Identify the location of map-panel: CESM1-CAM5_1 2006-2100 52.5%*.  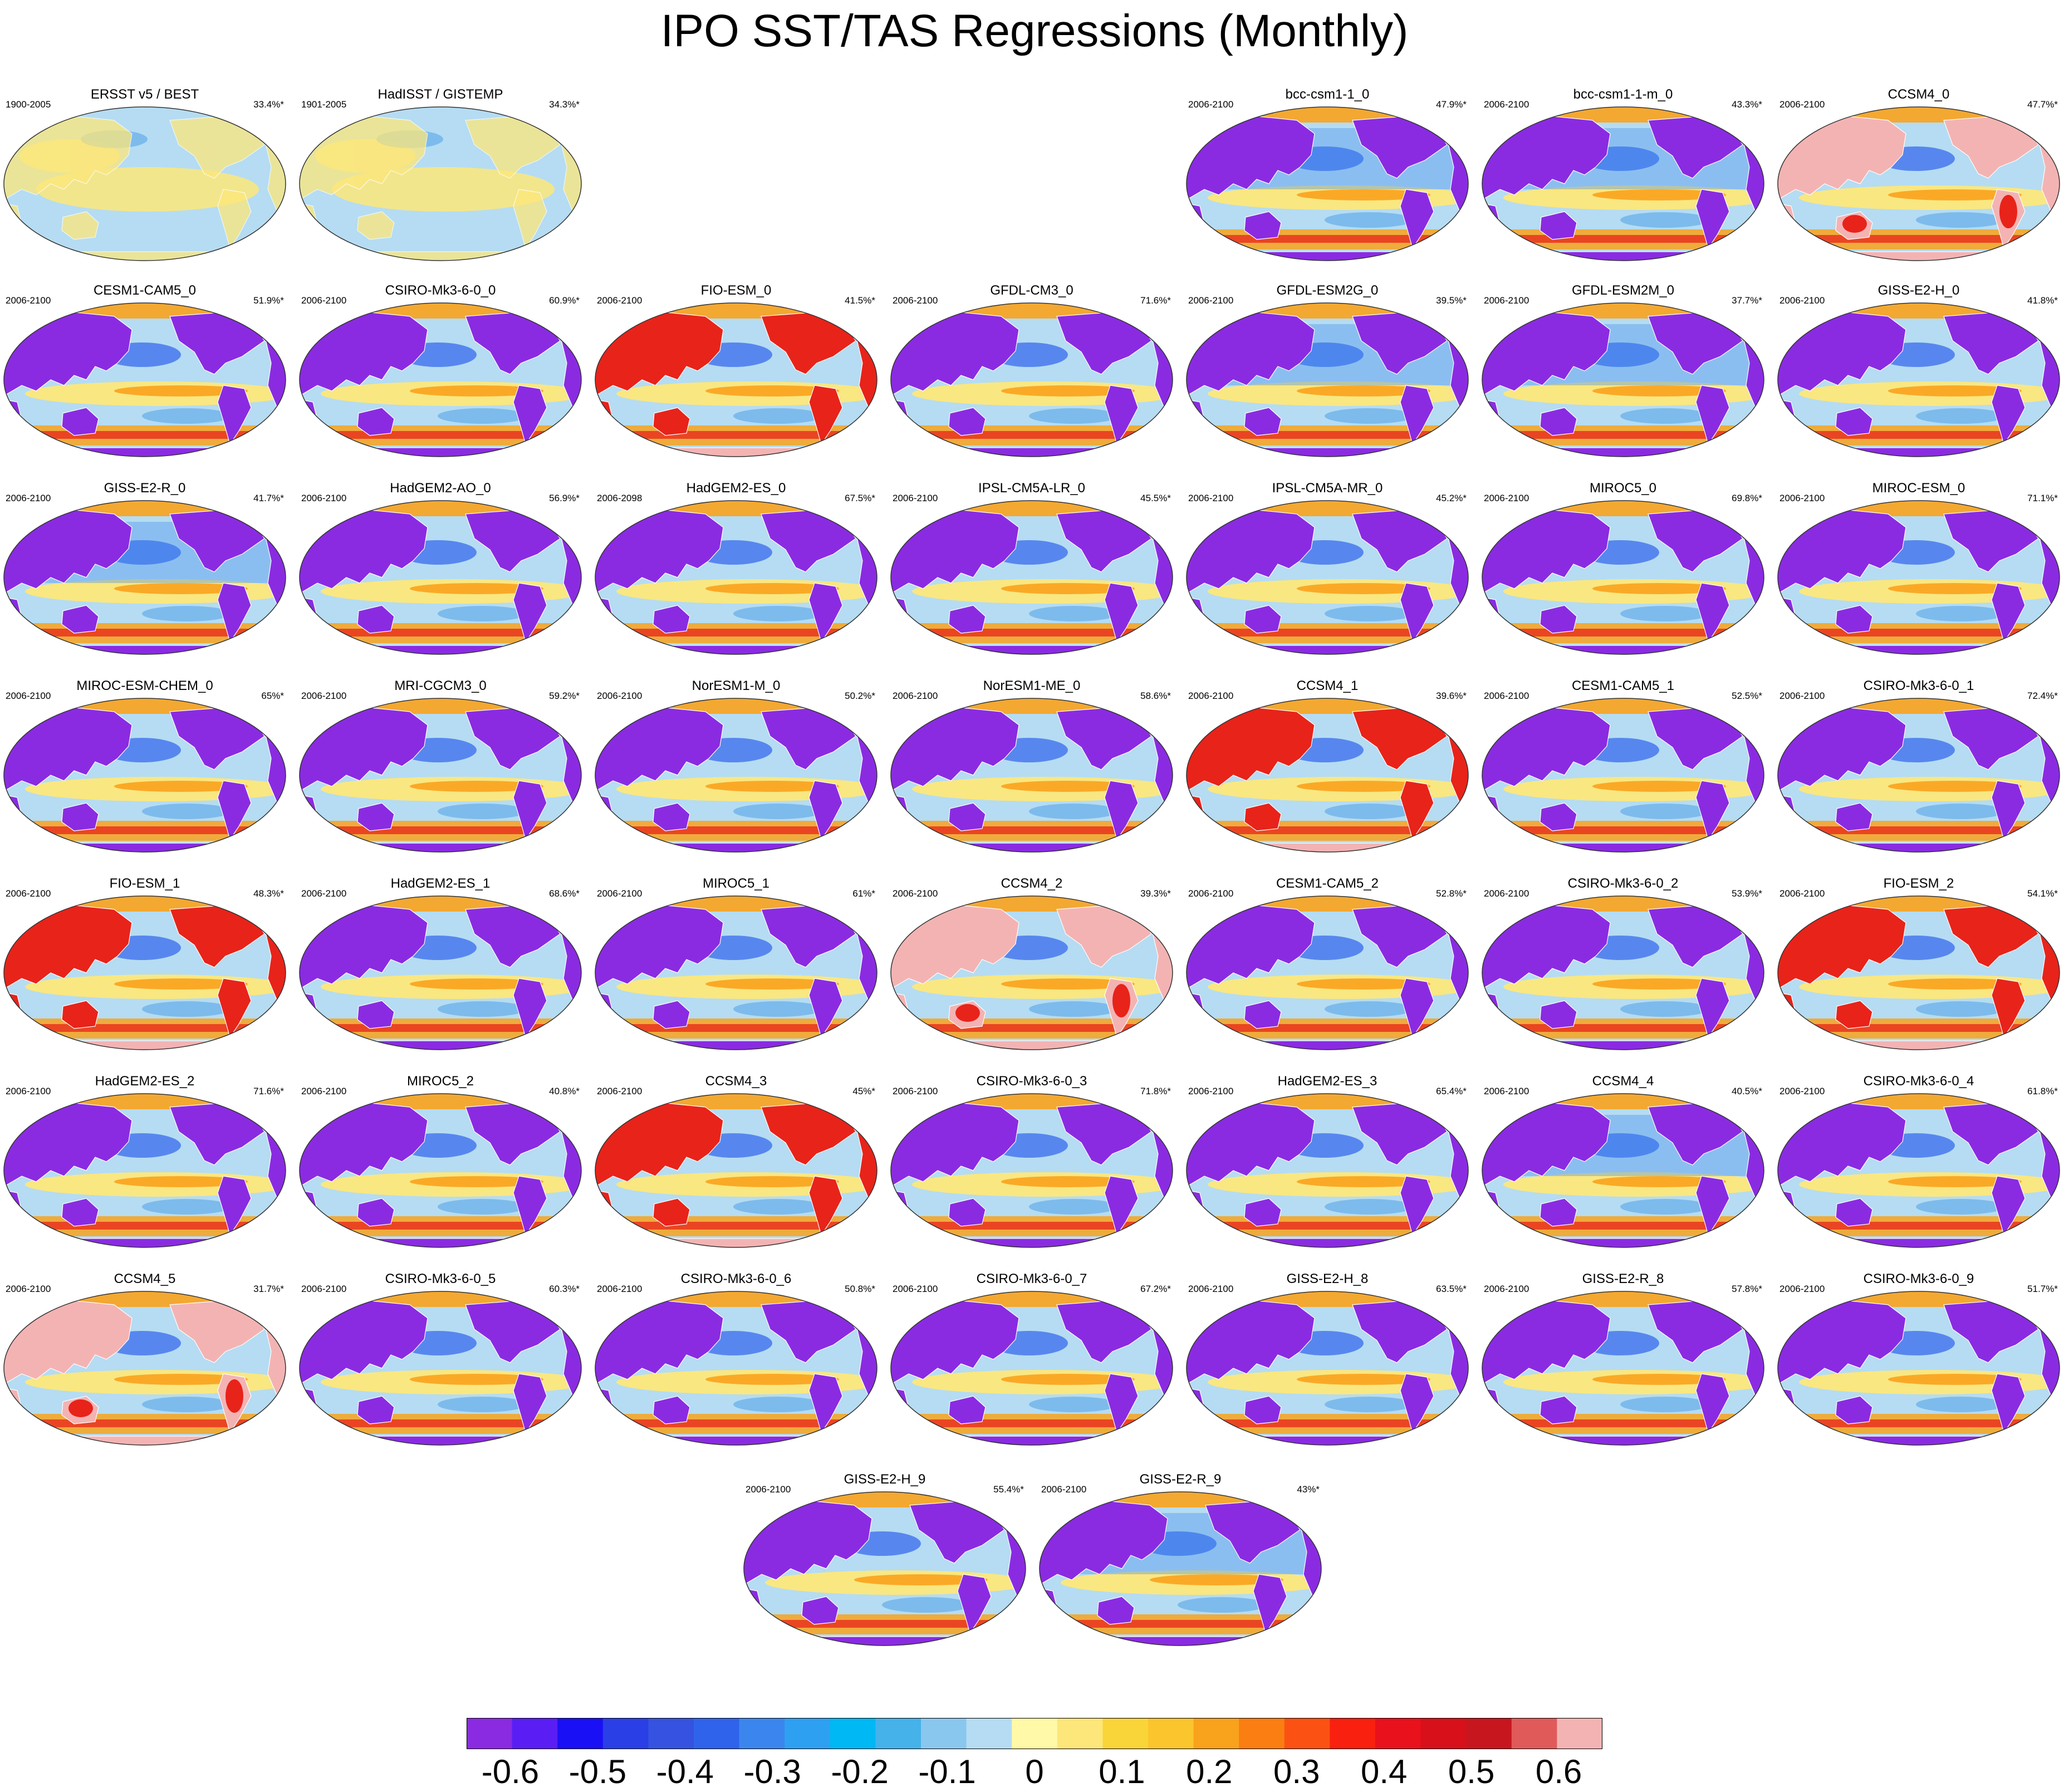
(1623, 766).